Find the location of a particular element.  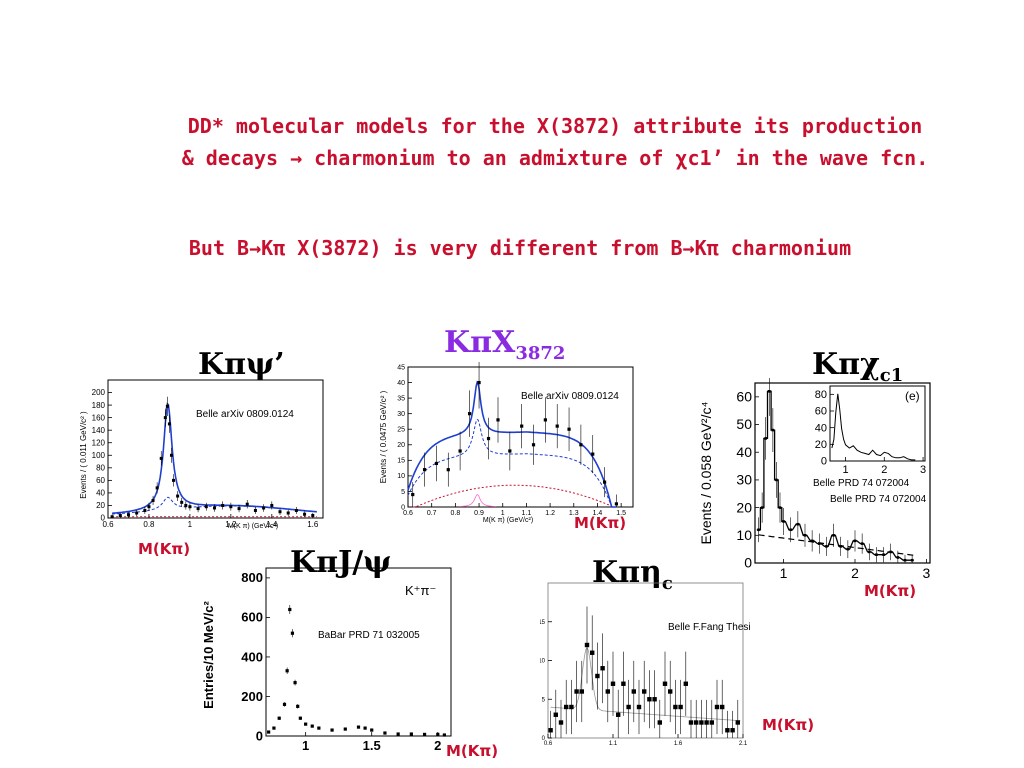

p2-xtick-label: 0.8 is located at coordinates (456, 513).